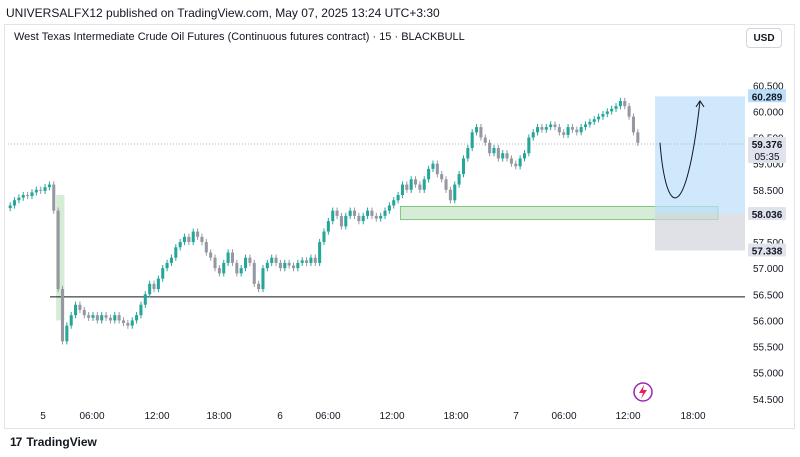 The height and width of the screenshot is (457, 800). What do you see at coordinates (764, 38) in the screenshot?
I see `currency-button: USD` at bounding box center [764, 38].